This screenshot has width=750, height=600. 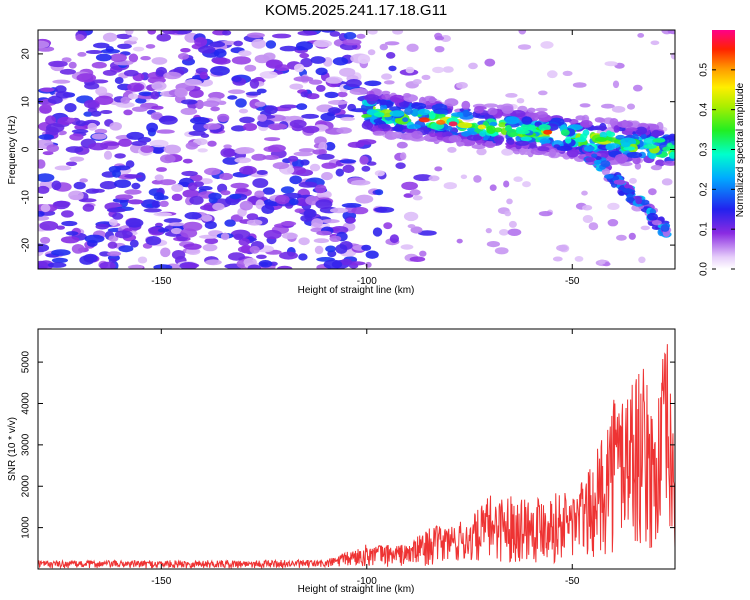 I want to click on colorbar-label: Normalized spectral amplitude, so click(x=740, y=149).